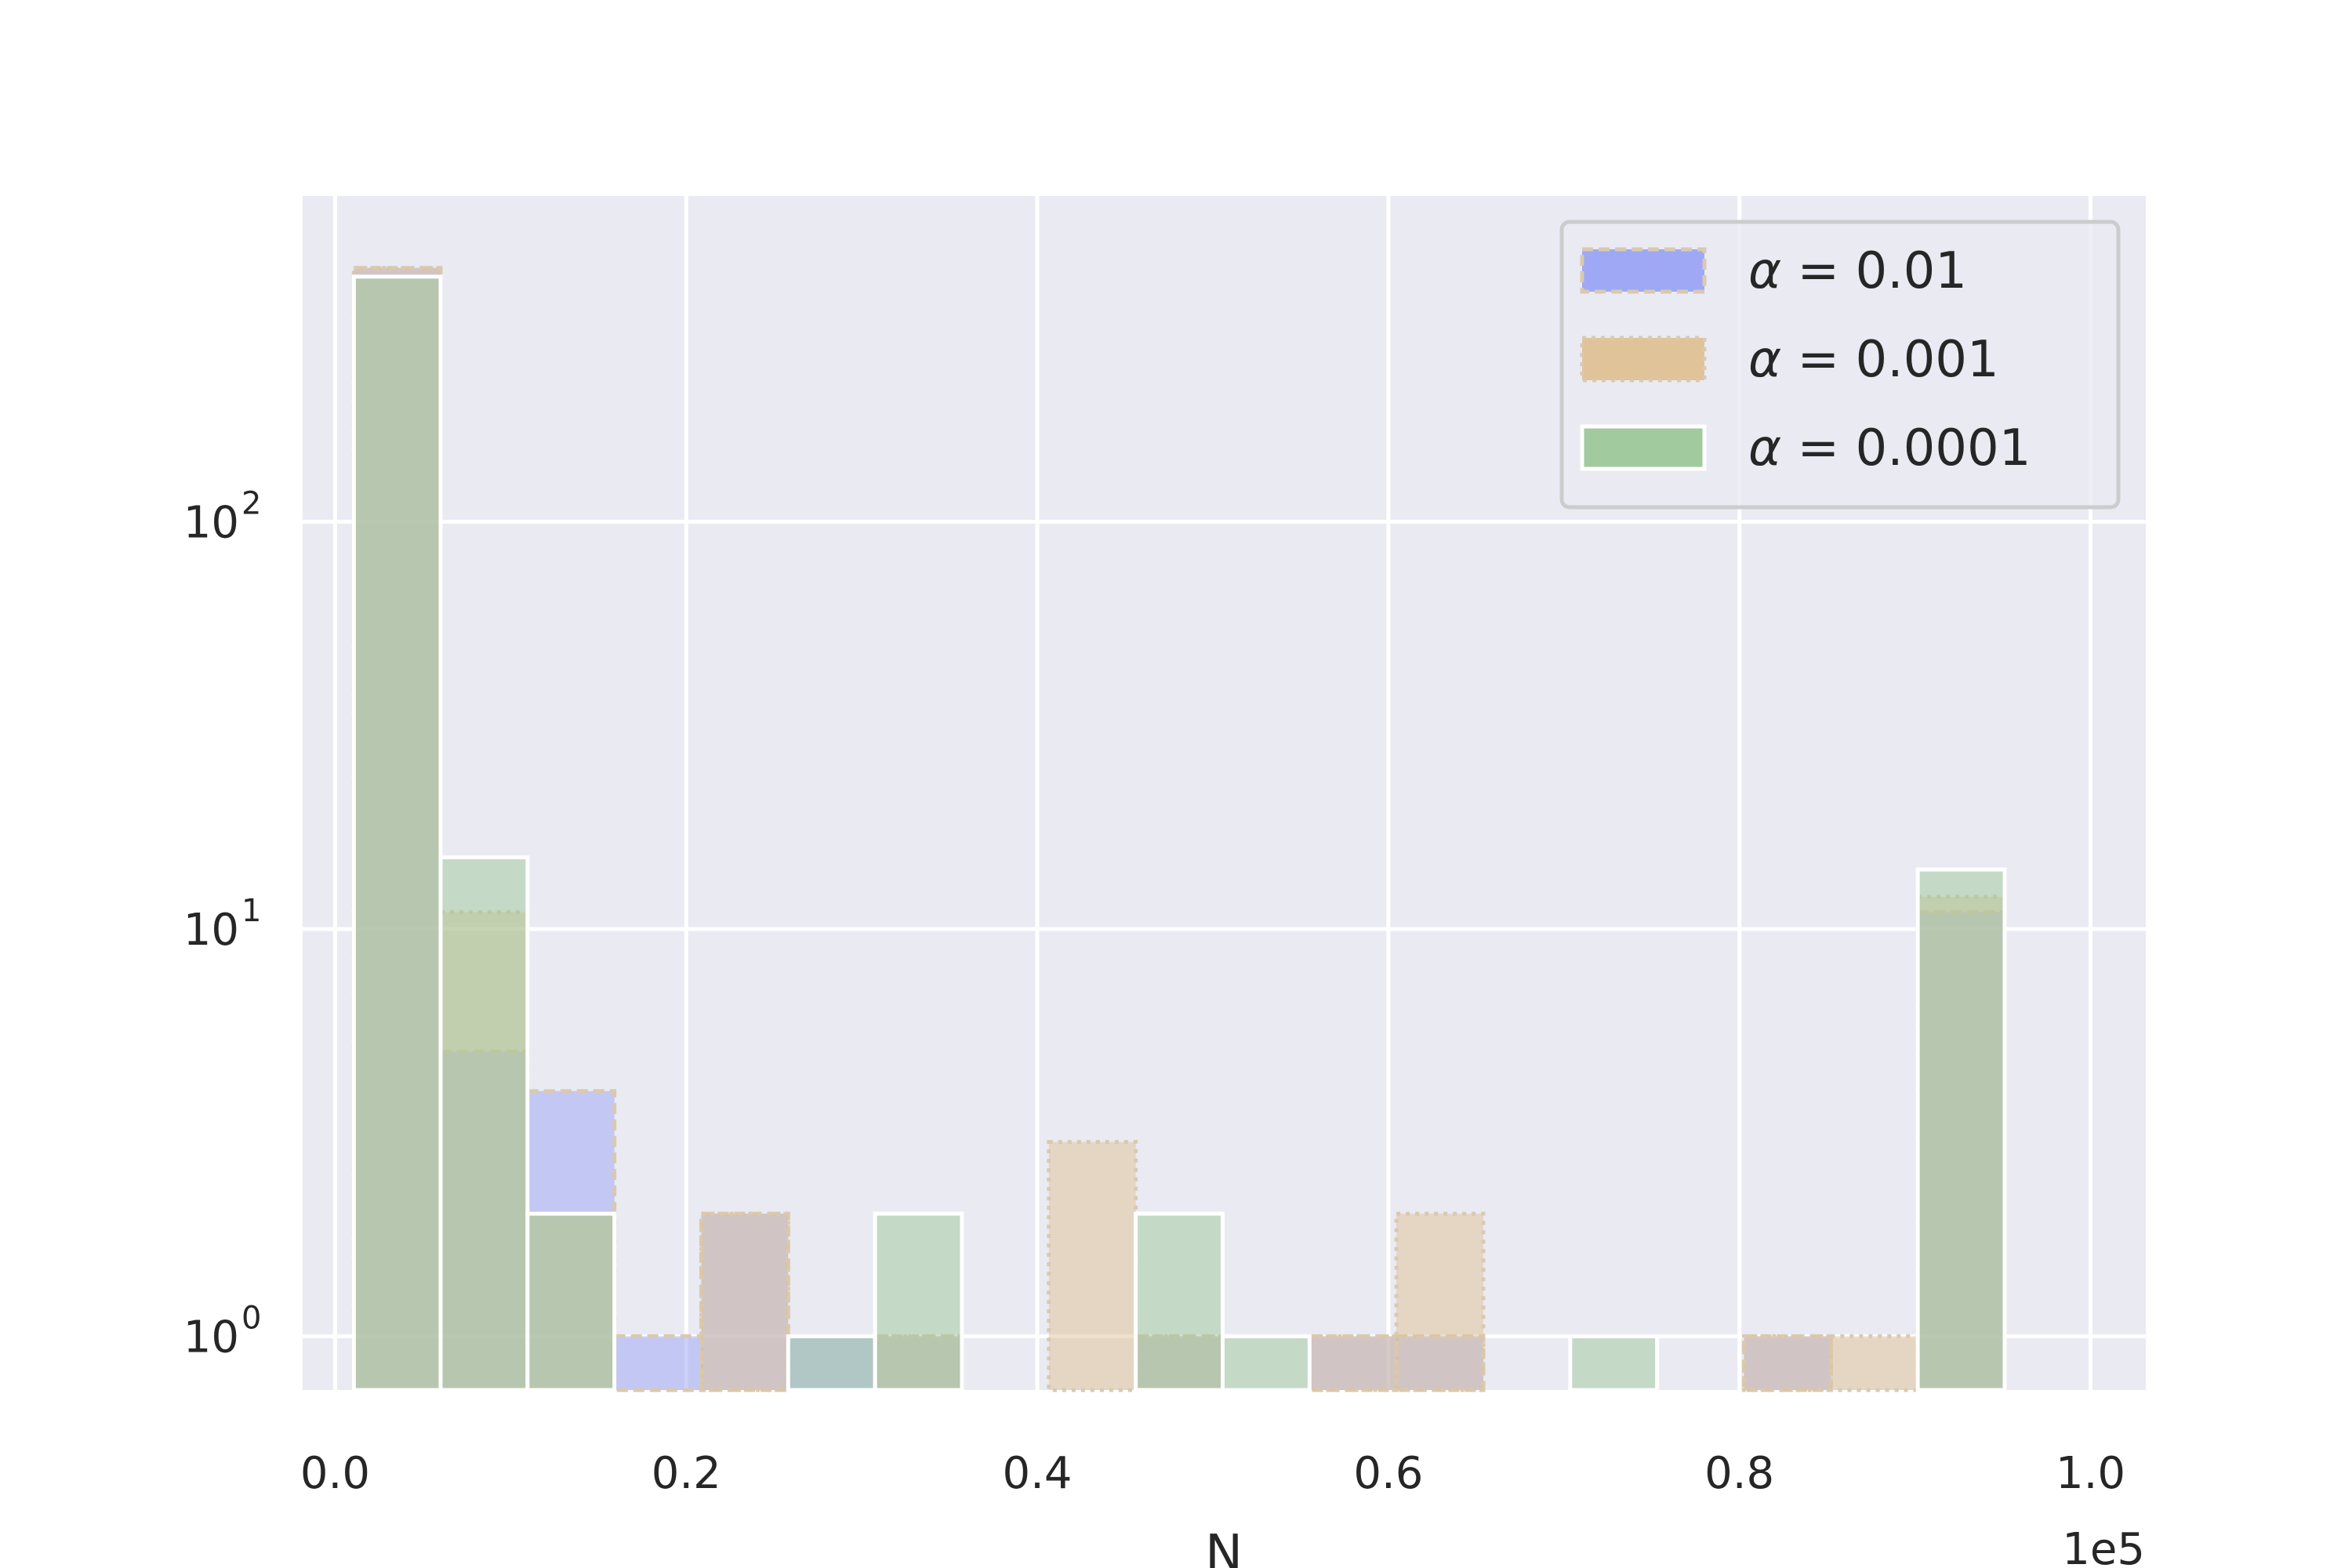 The width and height of the screenshot is (2352, 1568). I want to click on bar-series2-bin6, so click(918, 1301).